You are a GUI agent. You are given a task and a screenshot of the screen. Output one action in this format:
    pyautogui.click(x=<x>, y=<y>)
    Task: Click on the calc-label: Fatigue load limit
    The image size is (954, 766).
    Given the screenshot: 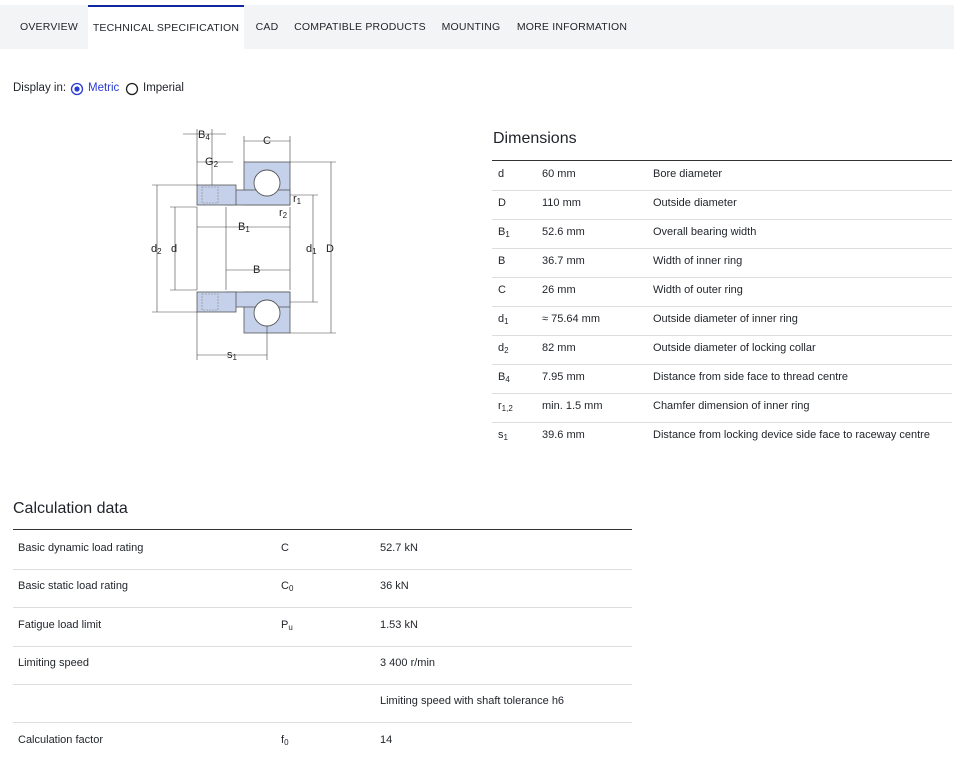 What is the action you would take?
    pyautogui.click(x=60, y=624)
    